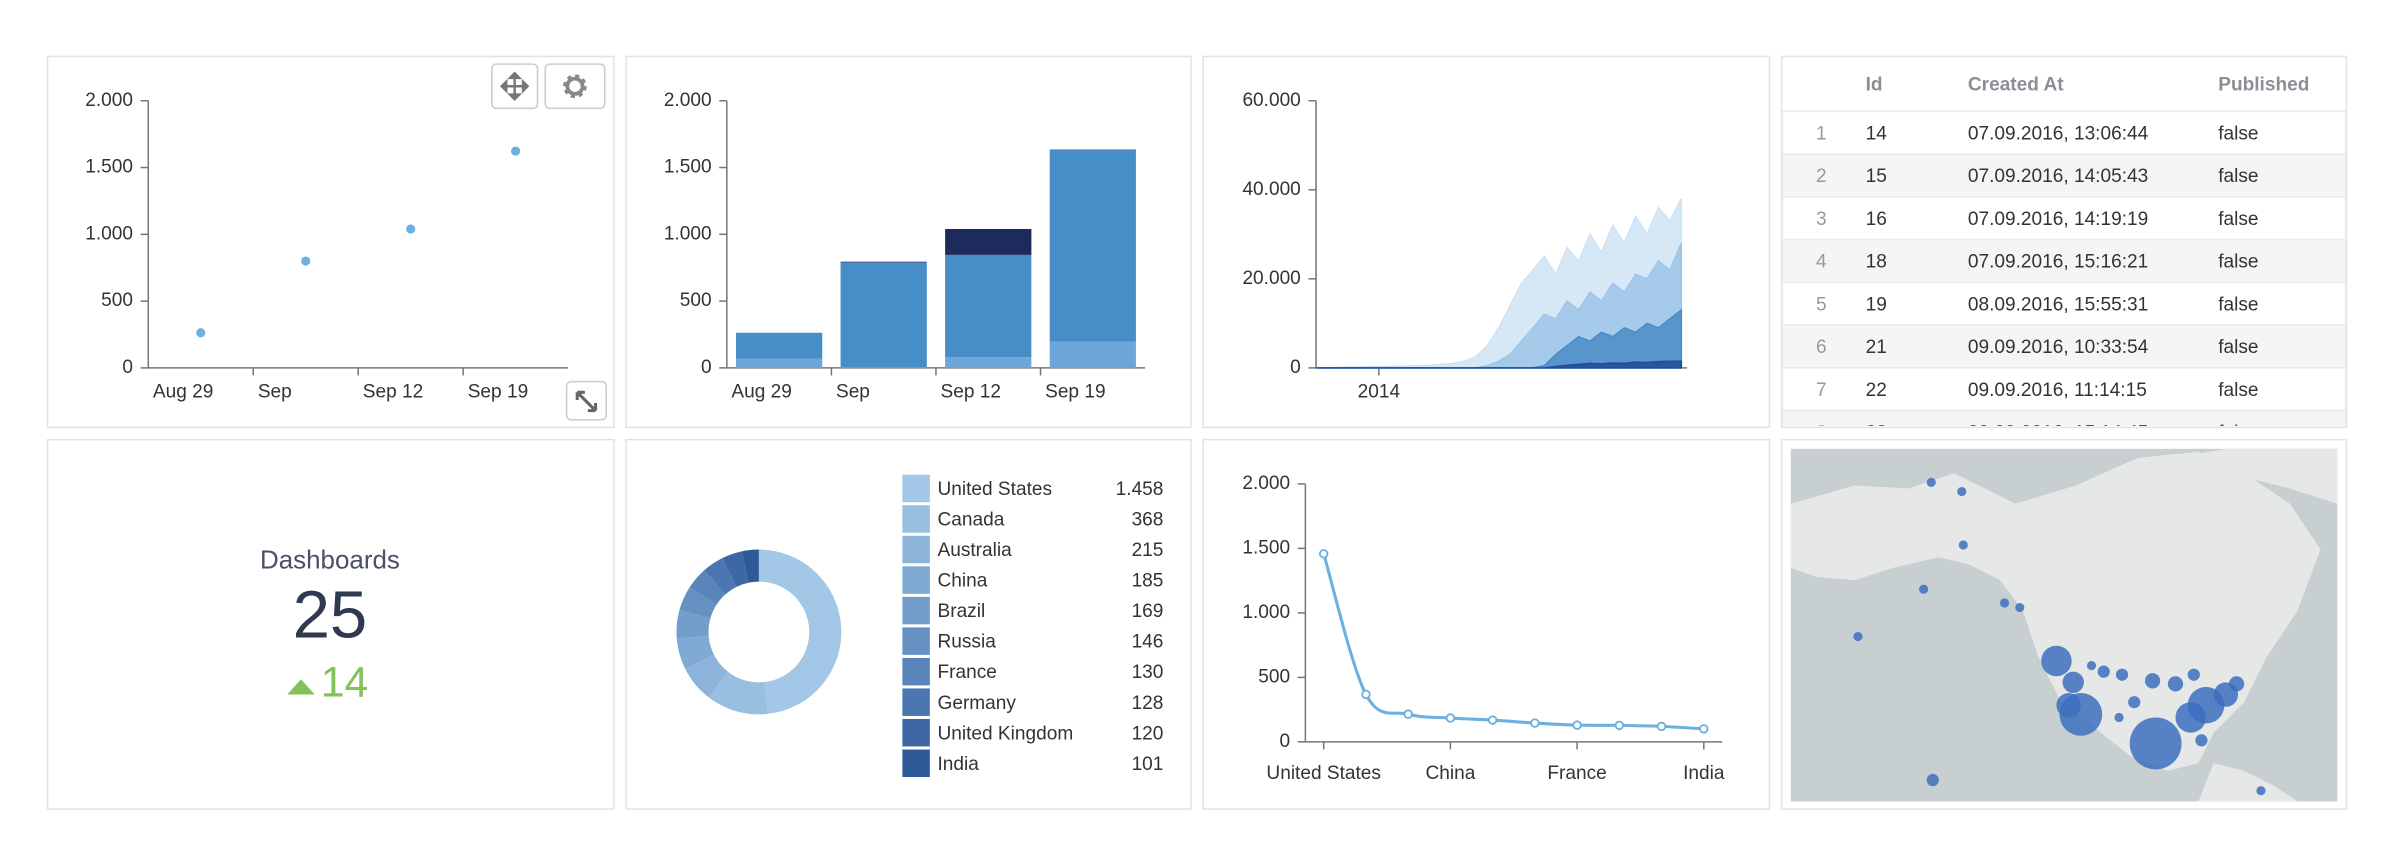 This screenshot has width=2394, height=864. I want to click on up-arrow, so click(301, 687).